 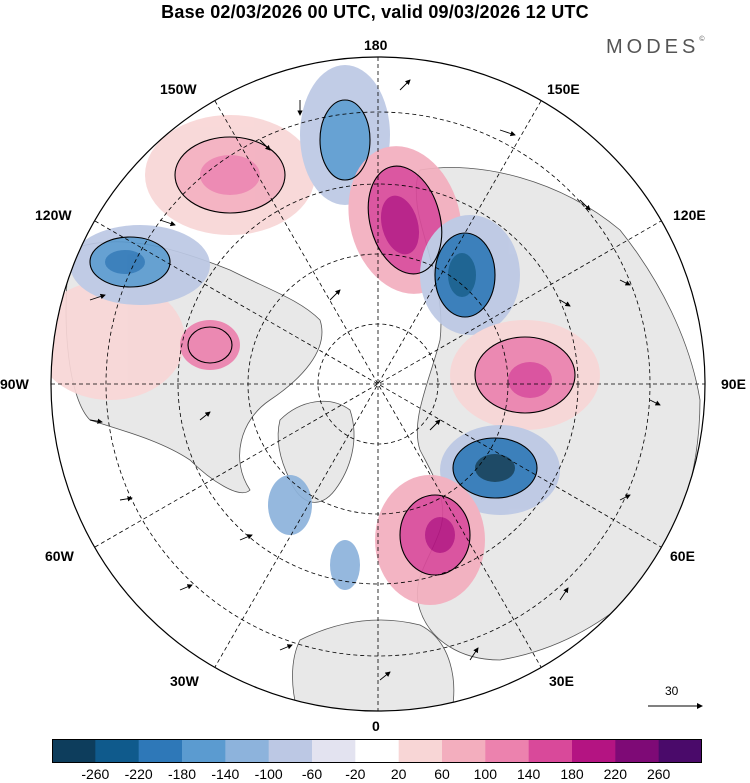 What do you see at coordinates (225, 774) in the screenshot?
I see `colorbar-tick-label: -140` at bounding box center [225, 774].